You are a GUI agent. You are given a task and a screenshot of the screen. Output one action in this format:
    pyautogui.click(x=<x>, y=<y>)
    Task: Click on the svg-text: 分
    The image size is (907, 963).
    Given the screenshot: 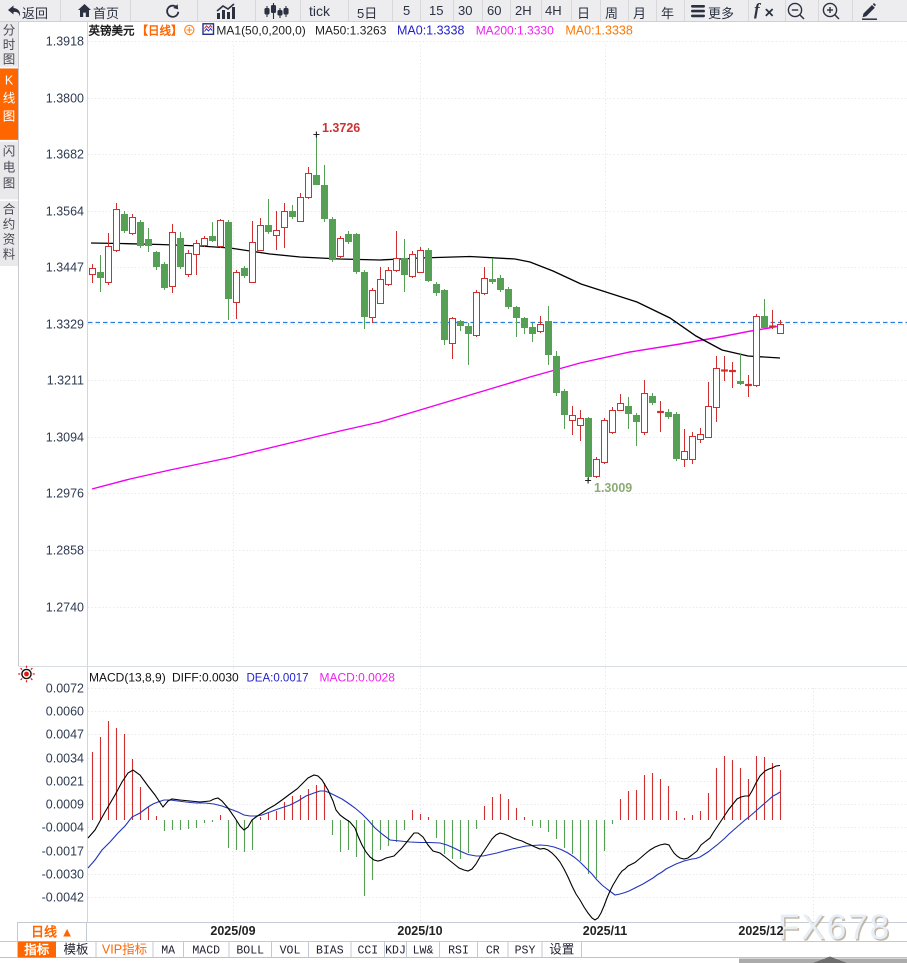 What is the action you would take?
    pyautogui.click(x=9, y=31)
    